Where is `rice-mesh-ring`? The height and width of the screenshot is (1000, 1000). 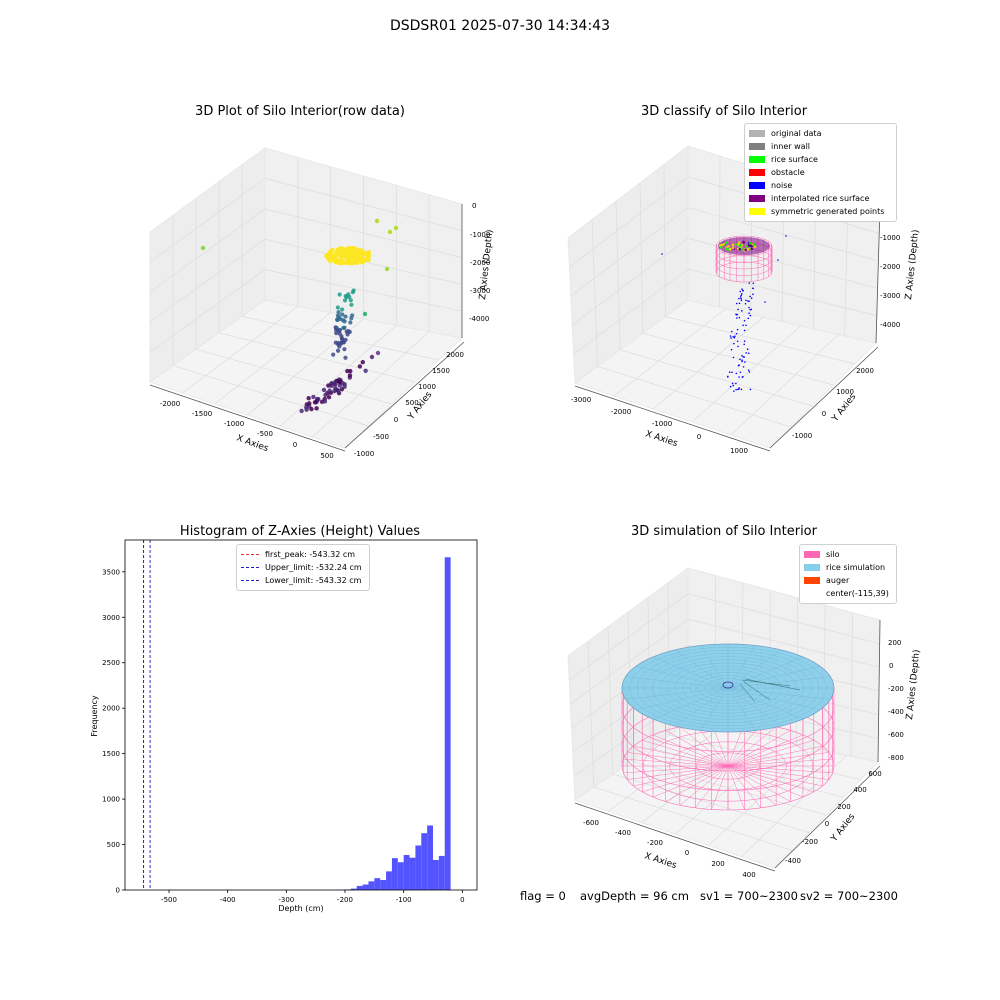
rice-mesh-ring is located at coordinates (728, 688).